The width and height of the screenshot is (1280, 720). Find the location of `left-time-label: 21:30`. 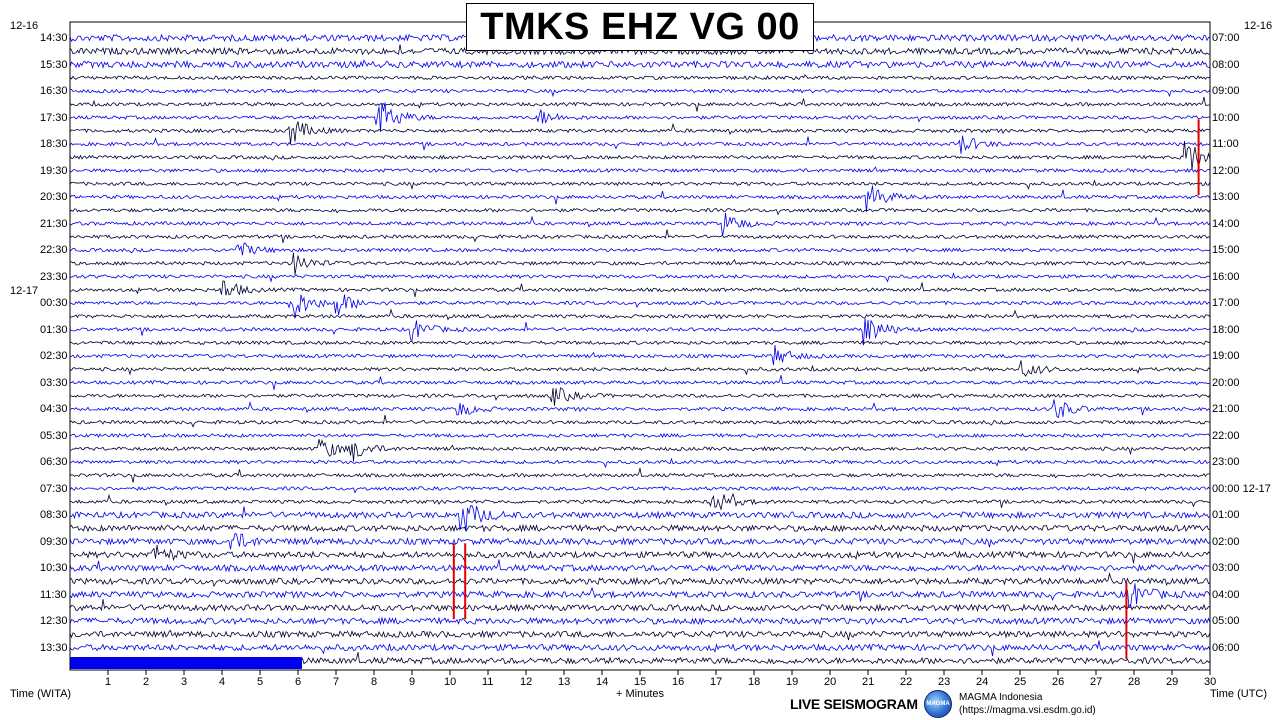

left-time-label: 21:30 is located at coordinates (54, 223).